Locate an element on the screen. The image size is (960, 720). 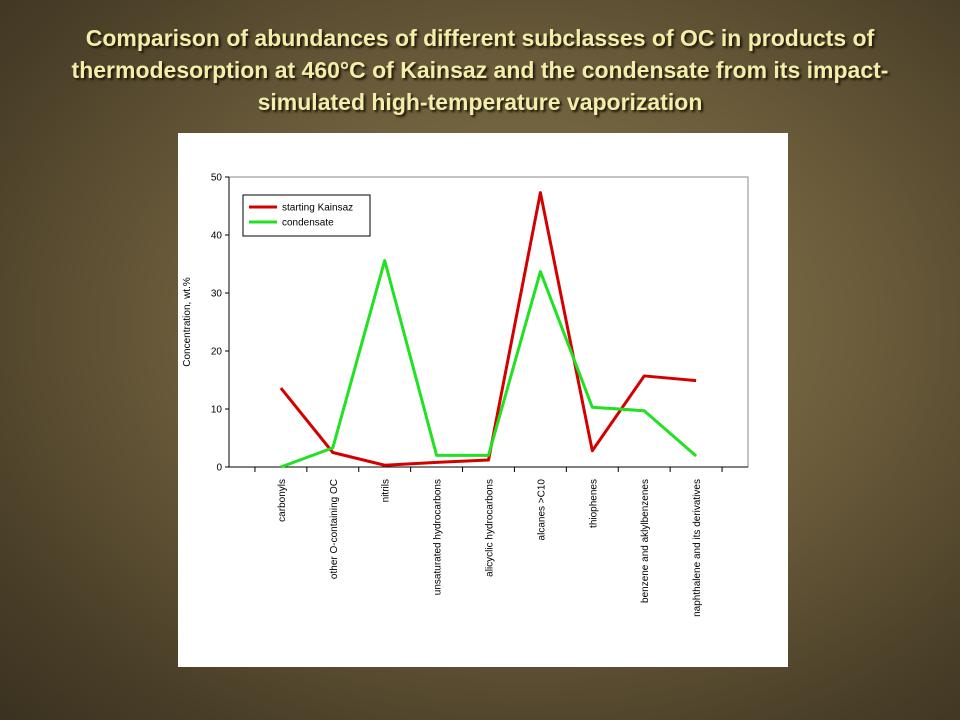
legend-label: condensate is located at coordinates (308, 223).